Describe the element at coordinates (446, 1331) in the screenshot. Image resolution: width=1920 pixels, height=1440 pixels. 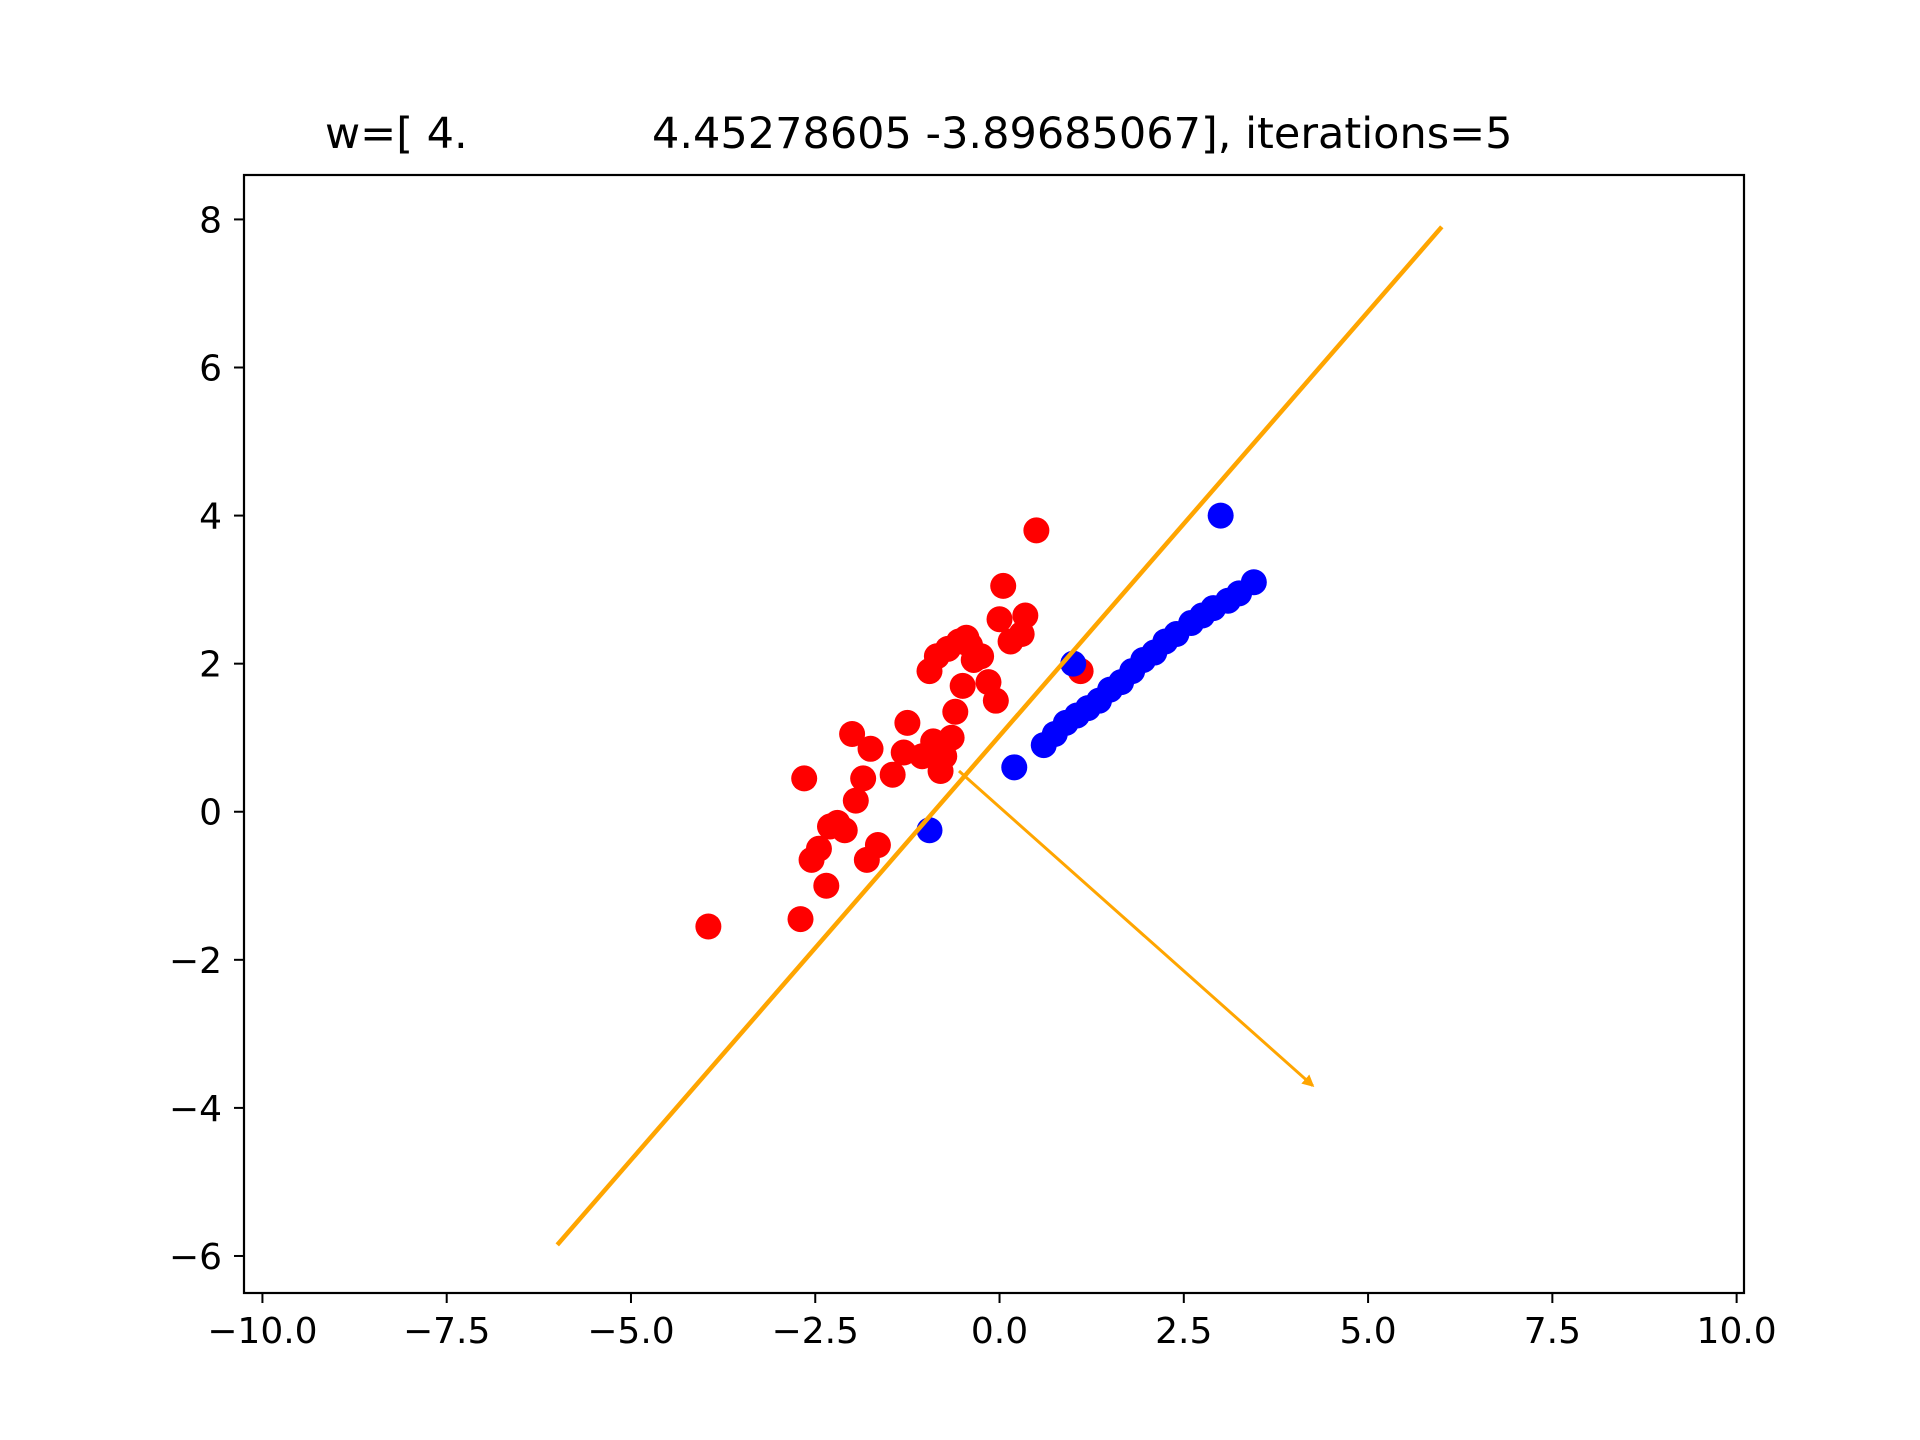
I see `x-tick-label: −7.5` at that location.